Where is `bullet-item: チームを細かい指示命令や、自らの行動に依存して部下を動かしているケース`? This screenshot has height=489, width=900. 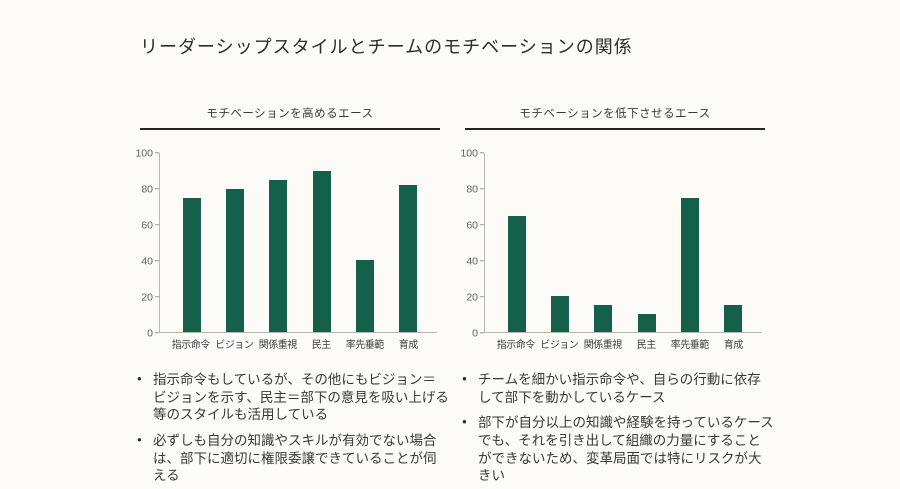 bullet-item: チームを細かい指示命令や、自らの行動に依存して部下を動かしているケース is located at coordinates (618, 388).